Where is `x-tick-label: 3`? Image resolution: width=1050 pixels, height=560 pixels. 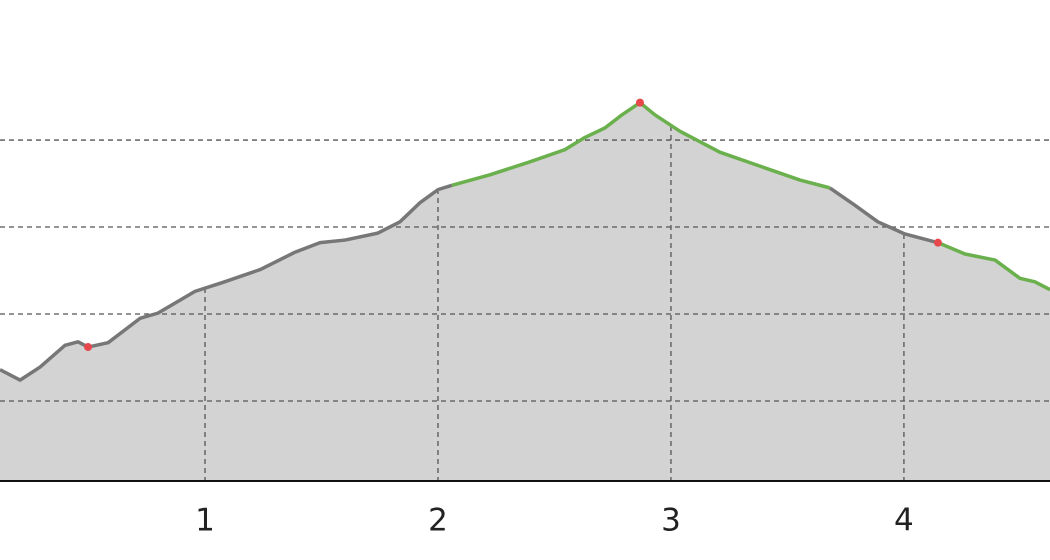
x-tick-label: 3 is located at coordinates (671, 521).